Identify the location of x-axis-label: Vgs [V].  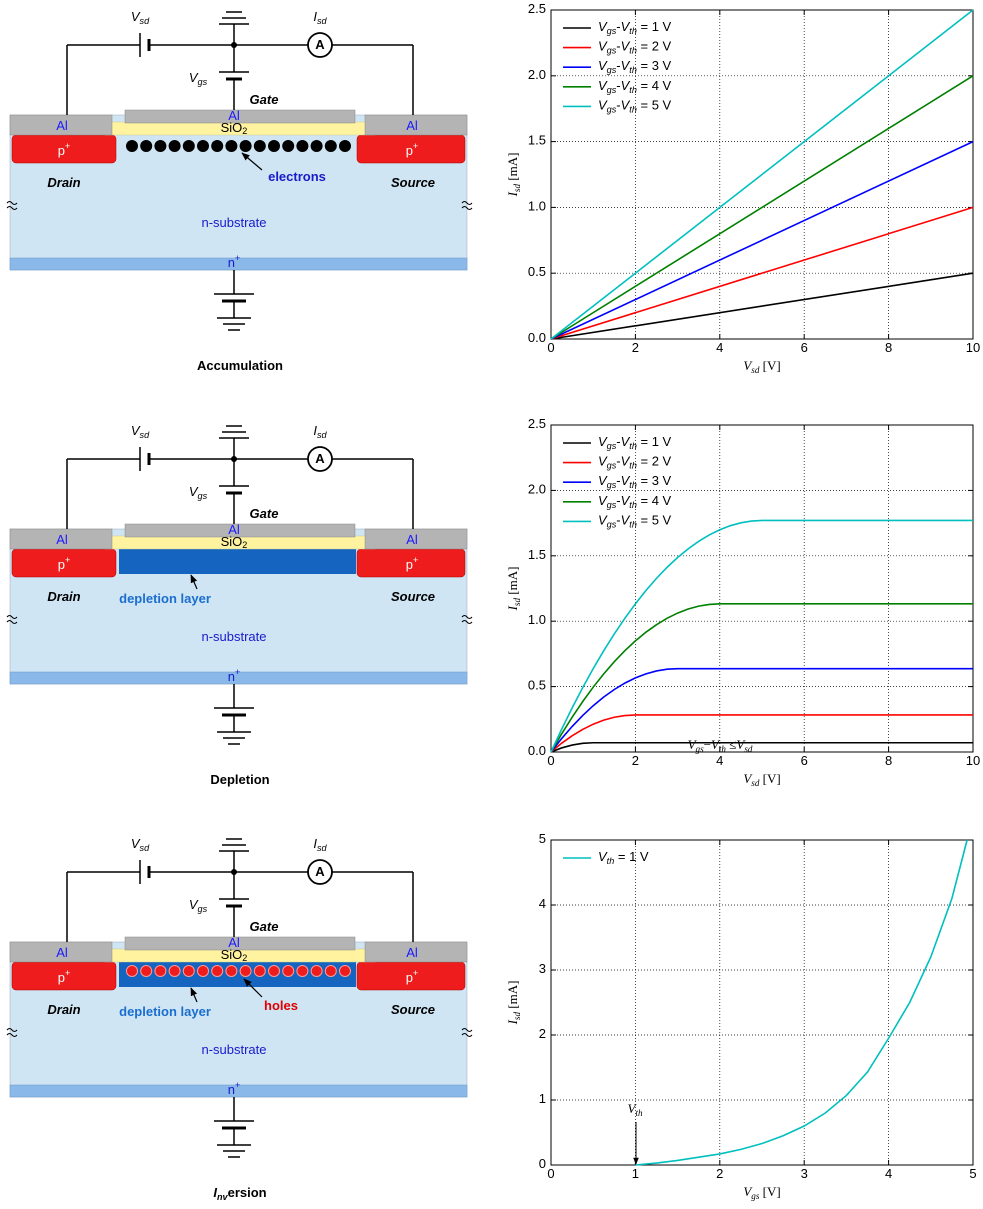
(761, 1192).